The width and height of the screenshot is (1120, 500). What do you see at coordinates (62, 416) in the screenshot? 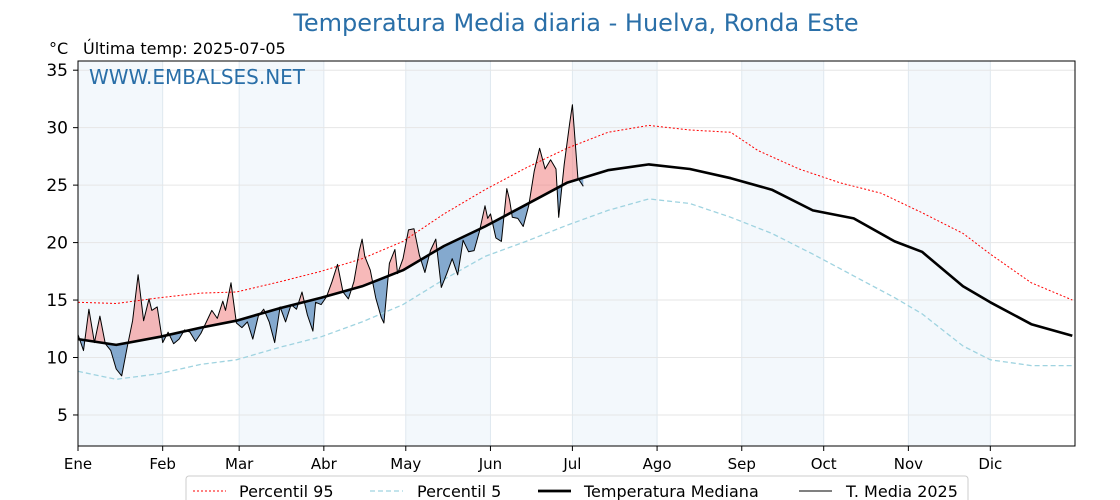
I see `y-tick-label: 5` at bounding box center [62, 416].